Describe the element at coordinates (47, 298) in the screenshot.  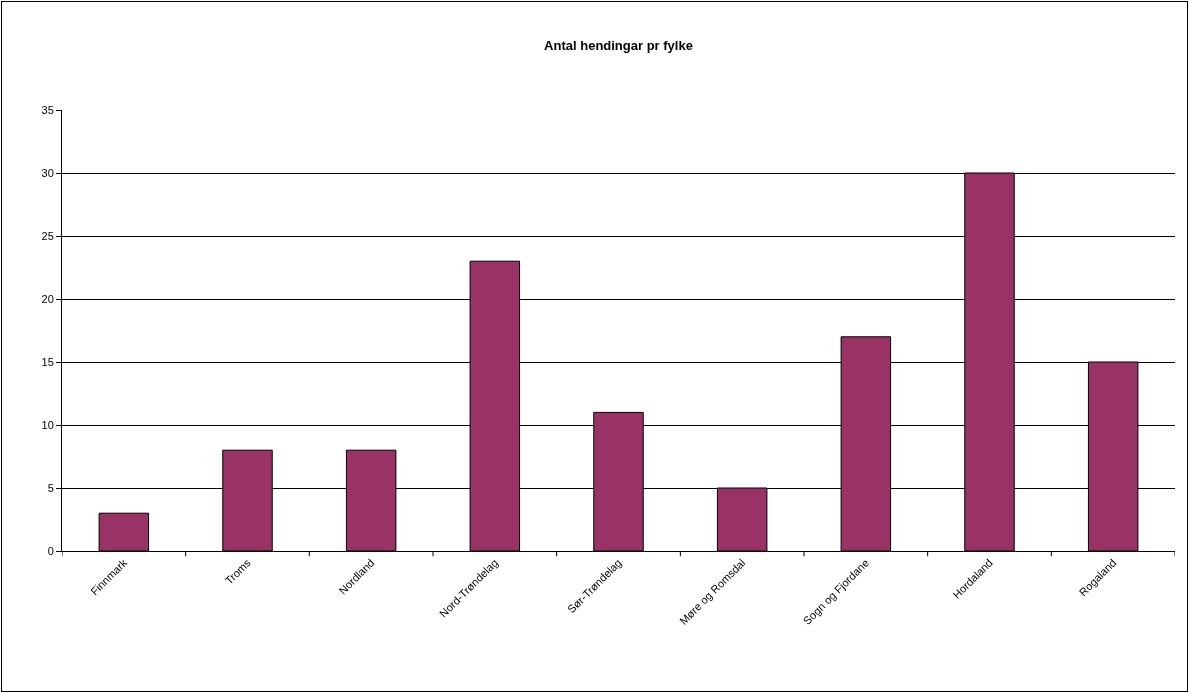
I see `y-tick-label: 20` at that location.